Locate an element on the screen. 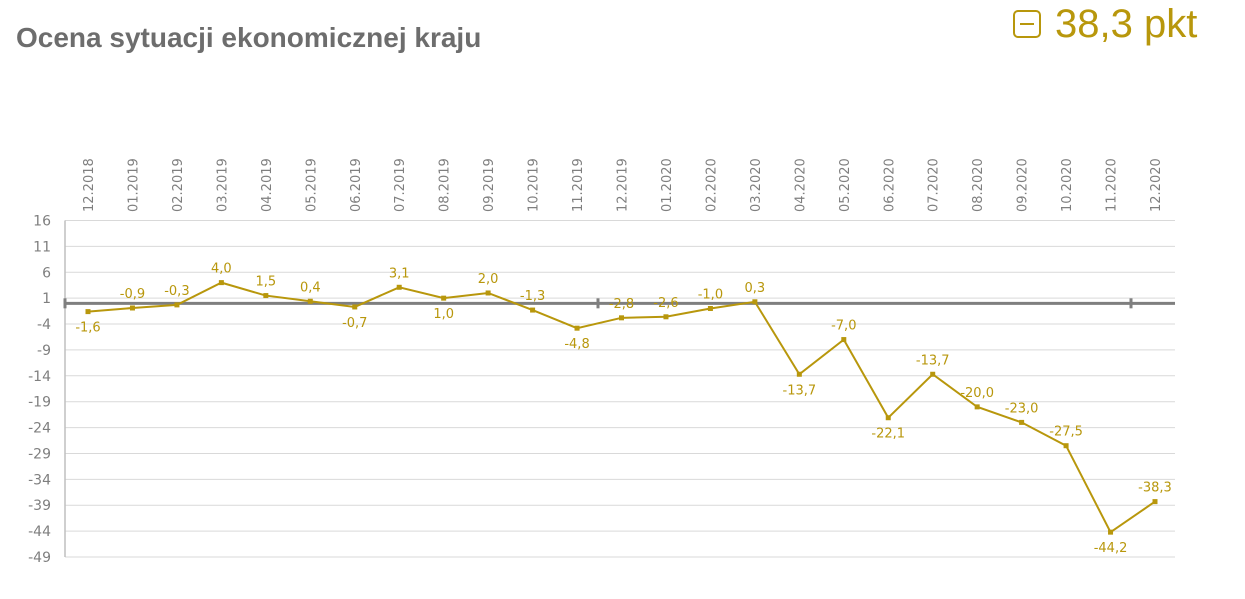 The height and width of the screenshot is (599, 1245). y-tick-label: 1 is located at coordinates (46, 299).